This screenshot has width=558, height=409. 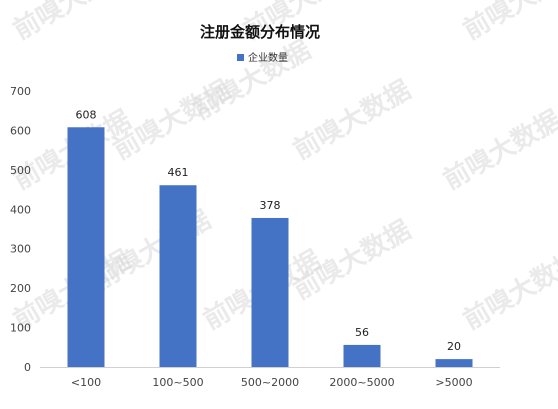 What do you see at coordinates (268, 57) in the screenshot?
I see `legend-label: 企业数量` at bounding box center [268, 57].